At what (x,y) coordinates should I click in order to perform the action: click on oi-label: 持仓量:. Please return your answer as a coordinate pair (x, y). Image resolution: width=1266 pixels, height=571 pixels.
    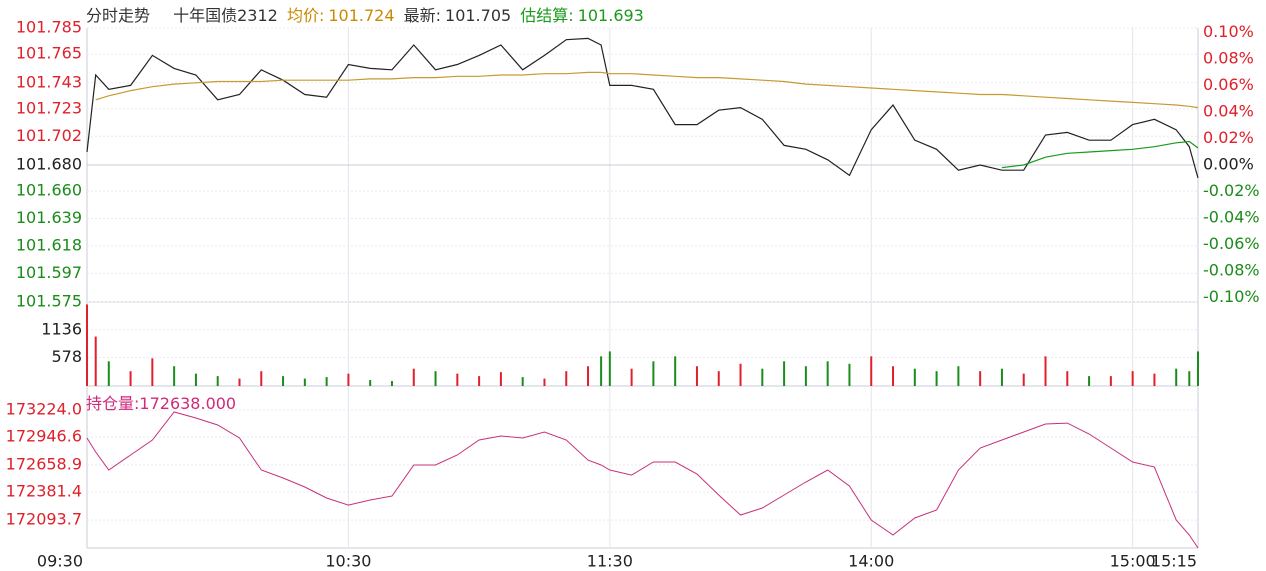
    Looking at the image, I should click on (113, 403).